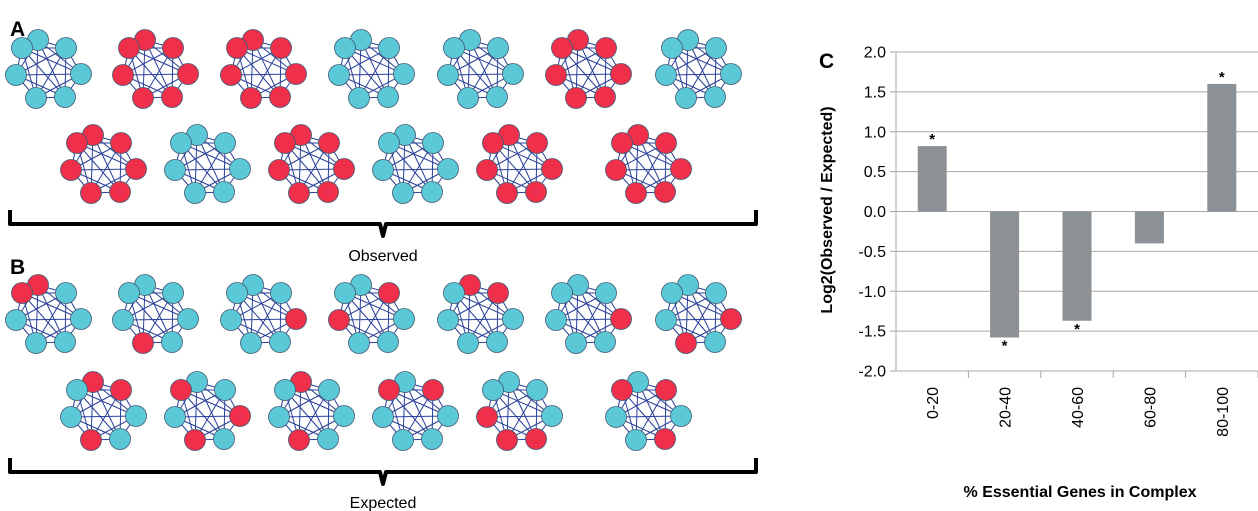 The image size is (1258, 511). Describe the element at coordinates (383, 472) in the screenshot. I see `expected-bracket` at that location.